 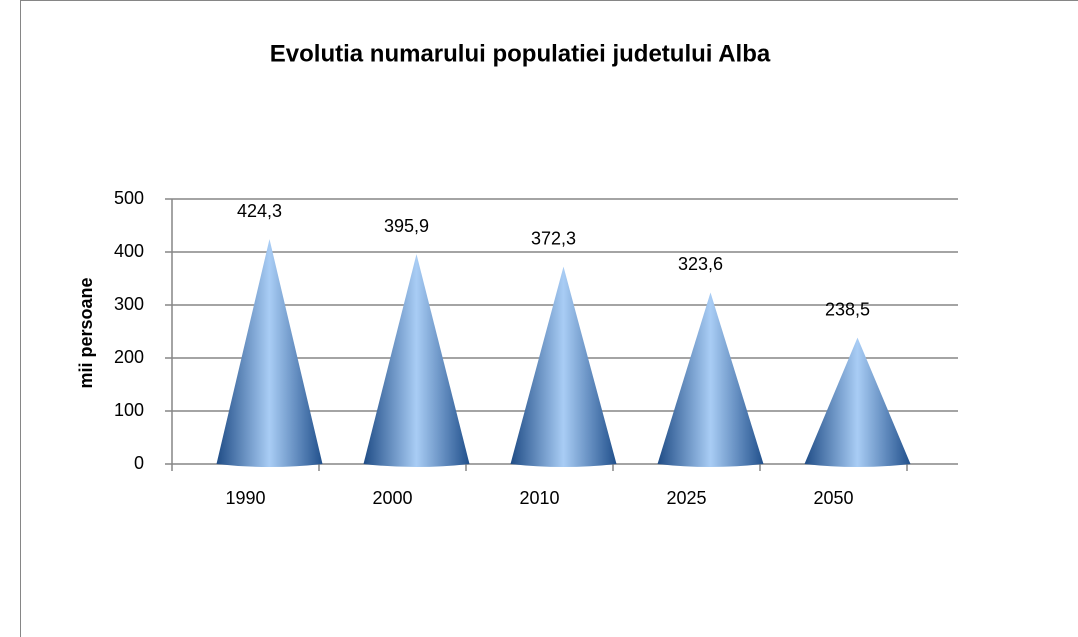 I want to click on y-tick-label: 100, so click(x=129, y=410).